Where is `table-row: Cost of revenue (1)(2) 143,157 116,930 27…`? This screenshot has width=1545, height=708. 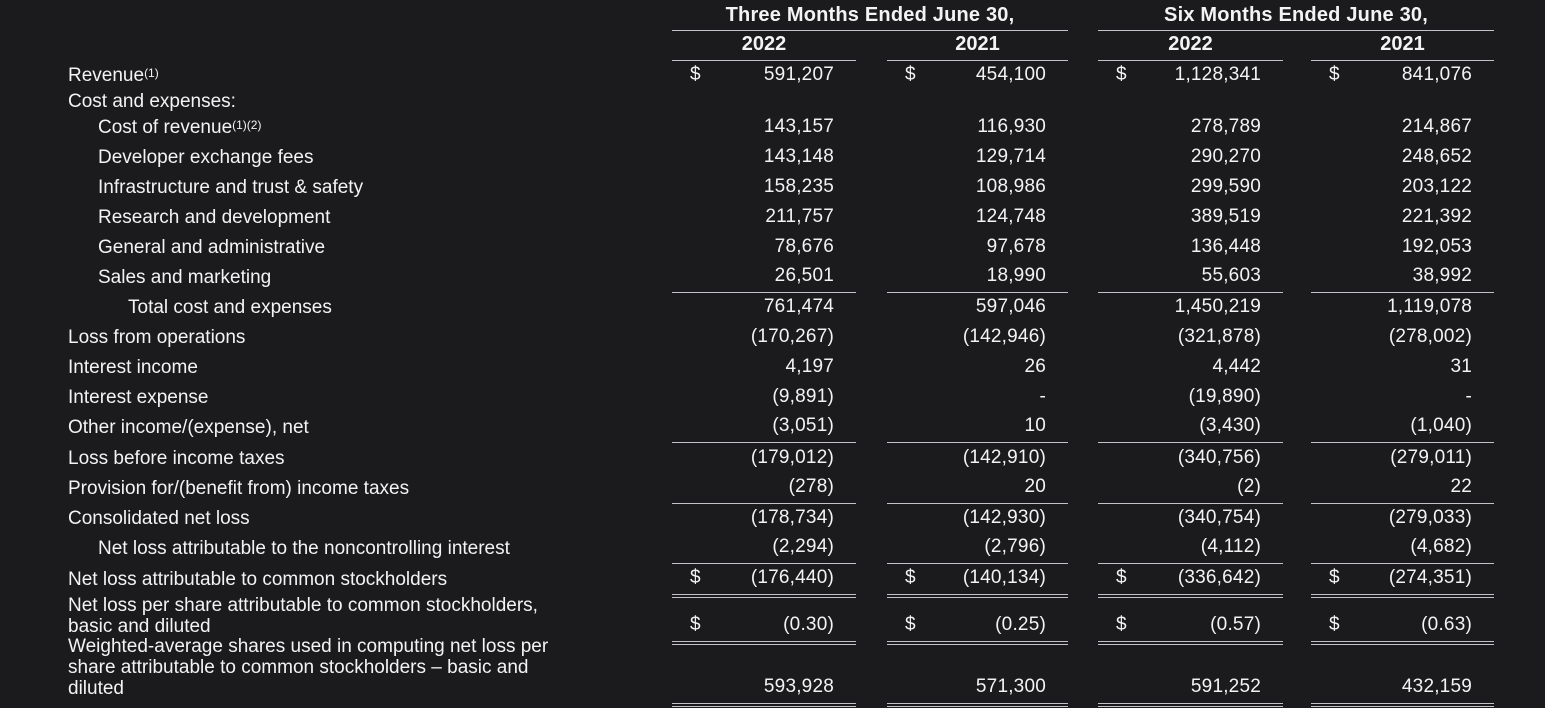 table-row: Cost of revenue (1)(2) 143,157 116,930 27… is located at coordinates (772, 127).